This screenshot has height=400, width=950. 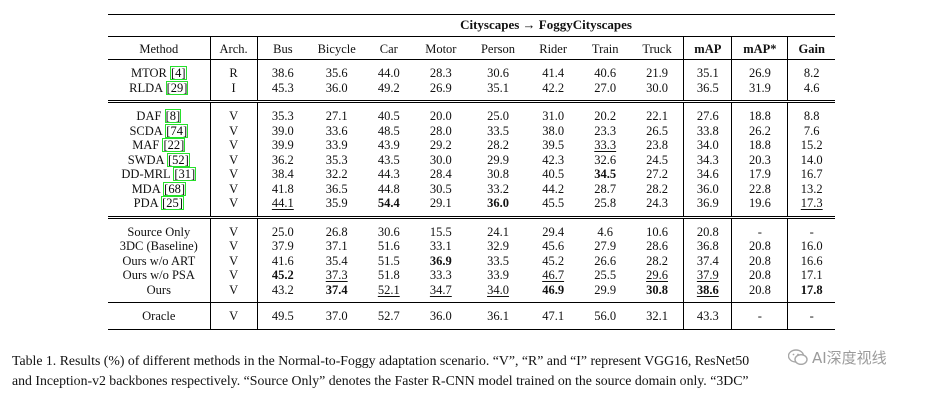 What do you see at coordinates (440, 203) in the screenshot?
I see `value-cell: 29.1` at bounding box center [440, 203].